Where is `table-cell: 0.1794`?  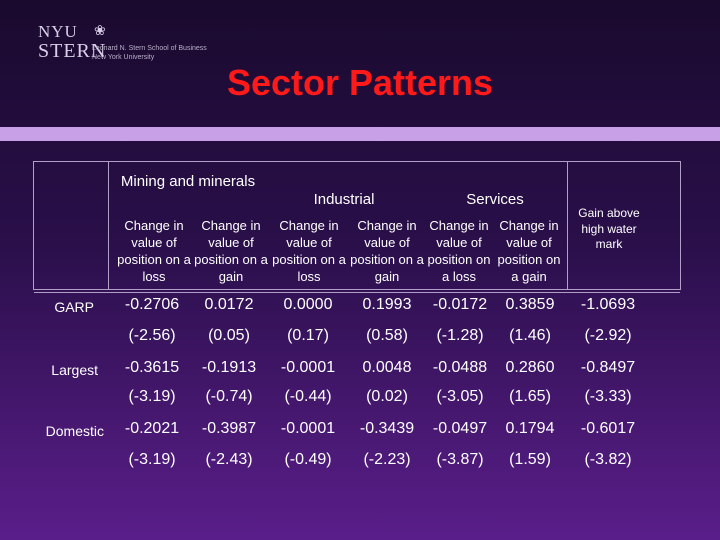 table-cell: 0.1794 is located at coordinates (530, 428).